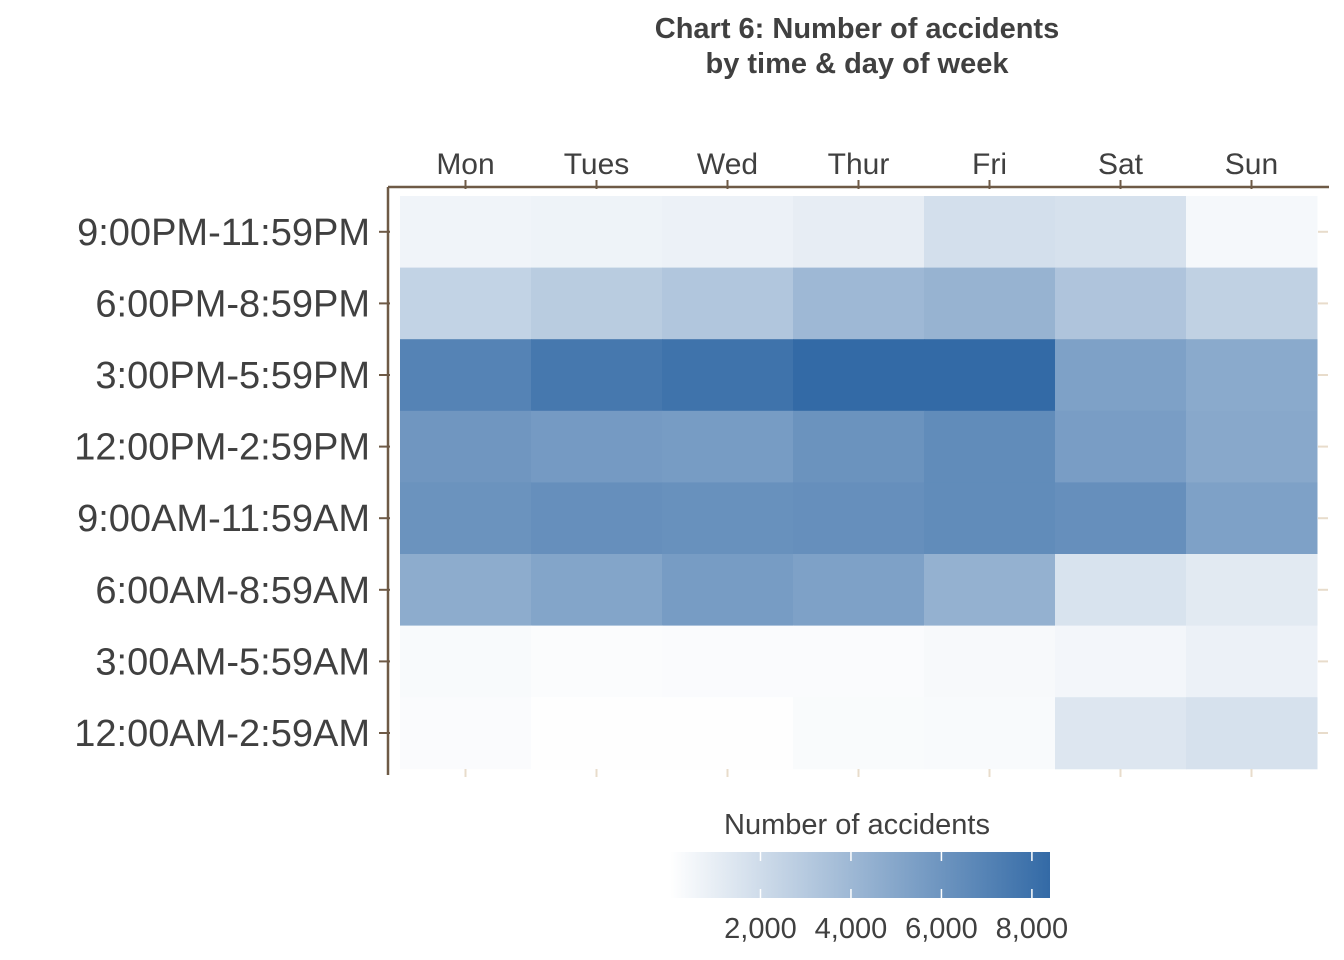  What do you see at coordinates (860, 875) in the screenshot?
I see `legend-color-bar` at bounding box center [860, 875].